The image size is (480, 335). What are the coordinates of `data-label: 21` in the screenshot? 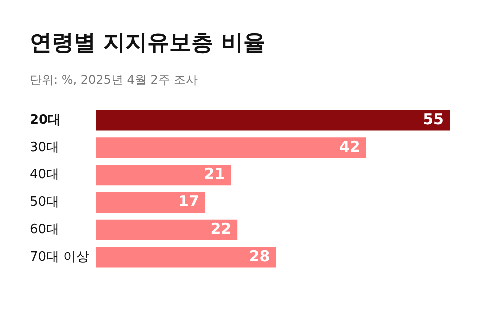 It's located at (215, 174).